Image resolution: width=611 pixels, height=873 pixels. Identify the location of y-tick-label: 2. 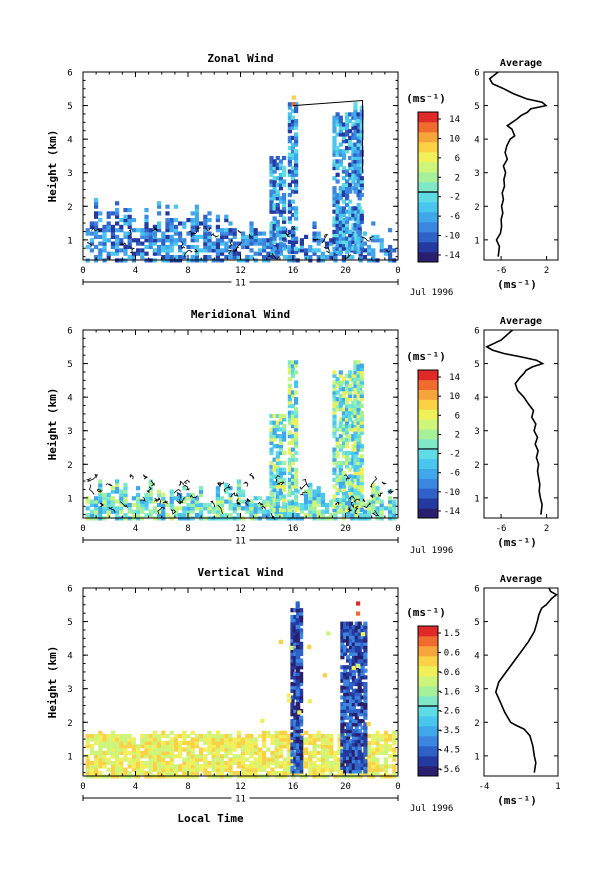
(69, 208).